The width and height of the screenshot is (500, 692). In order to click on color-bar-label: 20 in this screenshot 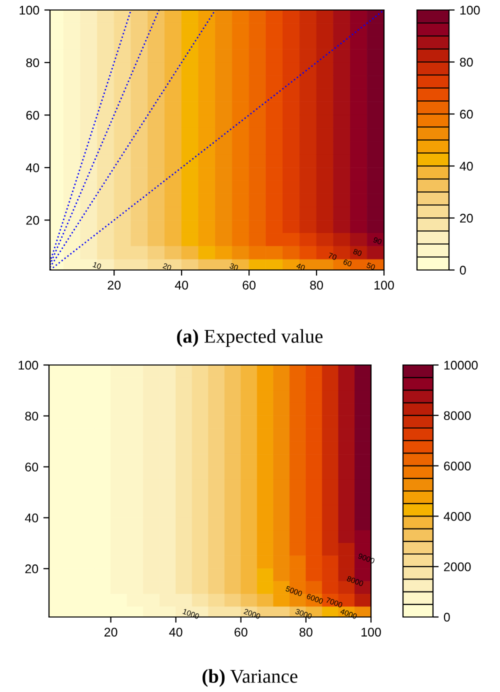, I will do `click(466, 218)`.